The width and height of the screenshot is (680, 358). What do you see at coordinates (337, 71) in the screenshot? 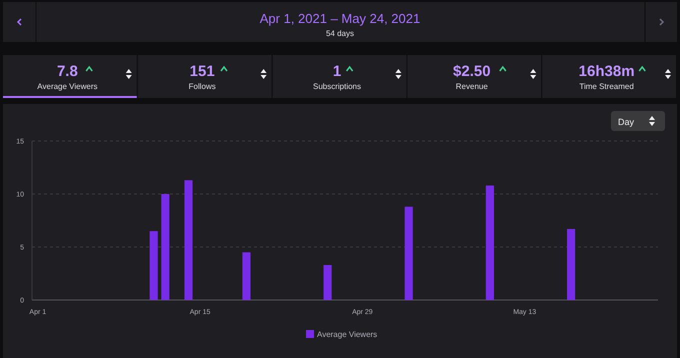
I see `text: 1` at bounding box center [337, 71].